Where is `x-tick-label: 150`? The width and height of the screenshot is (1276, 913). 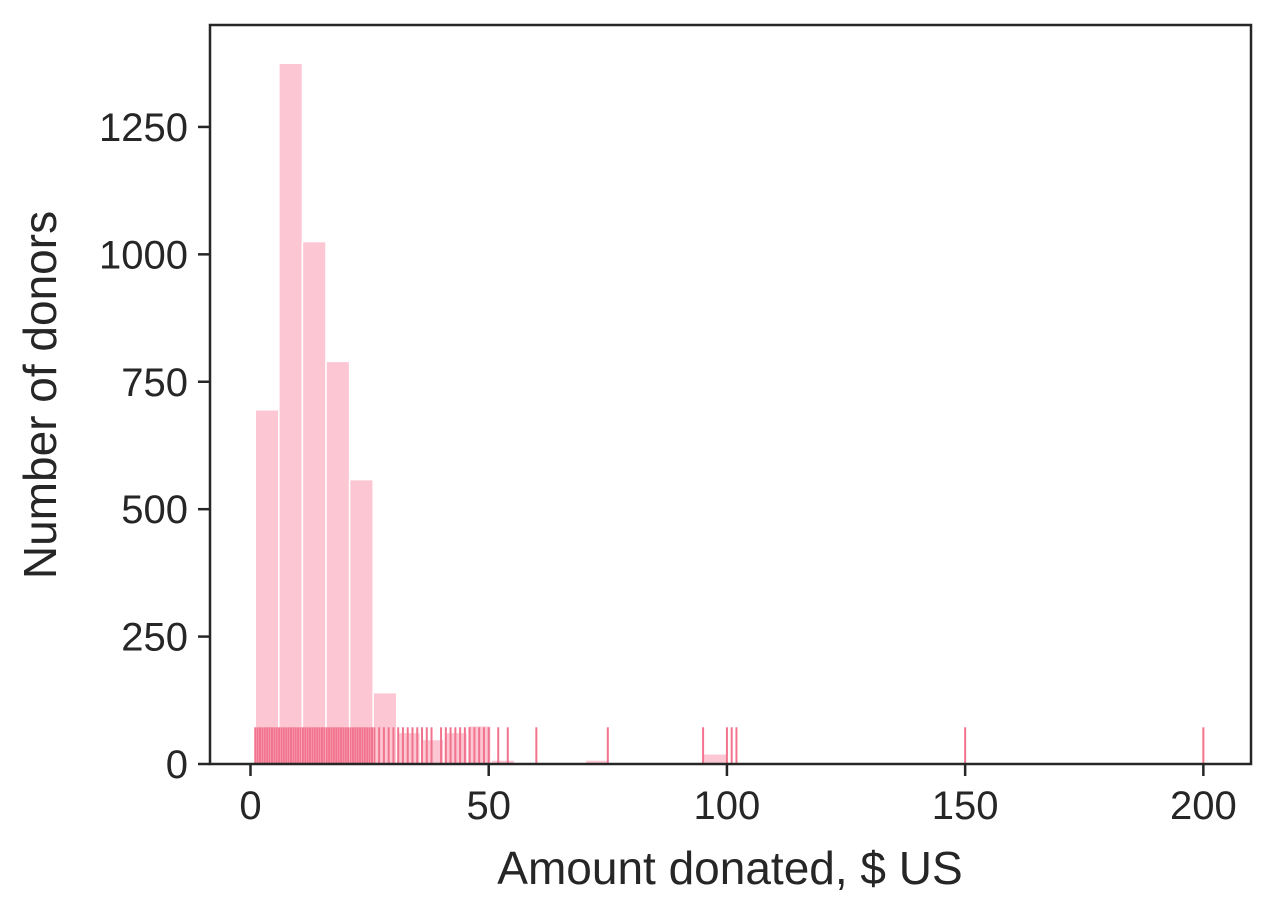 x-tick-label: 150 is located at coordinates (965, 806).